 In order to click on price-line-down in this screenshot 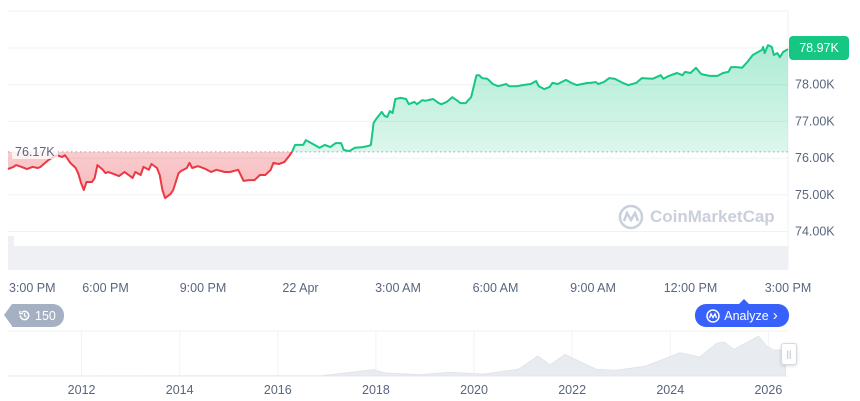, I will do `click(178, 175)`.